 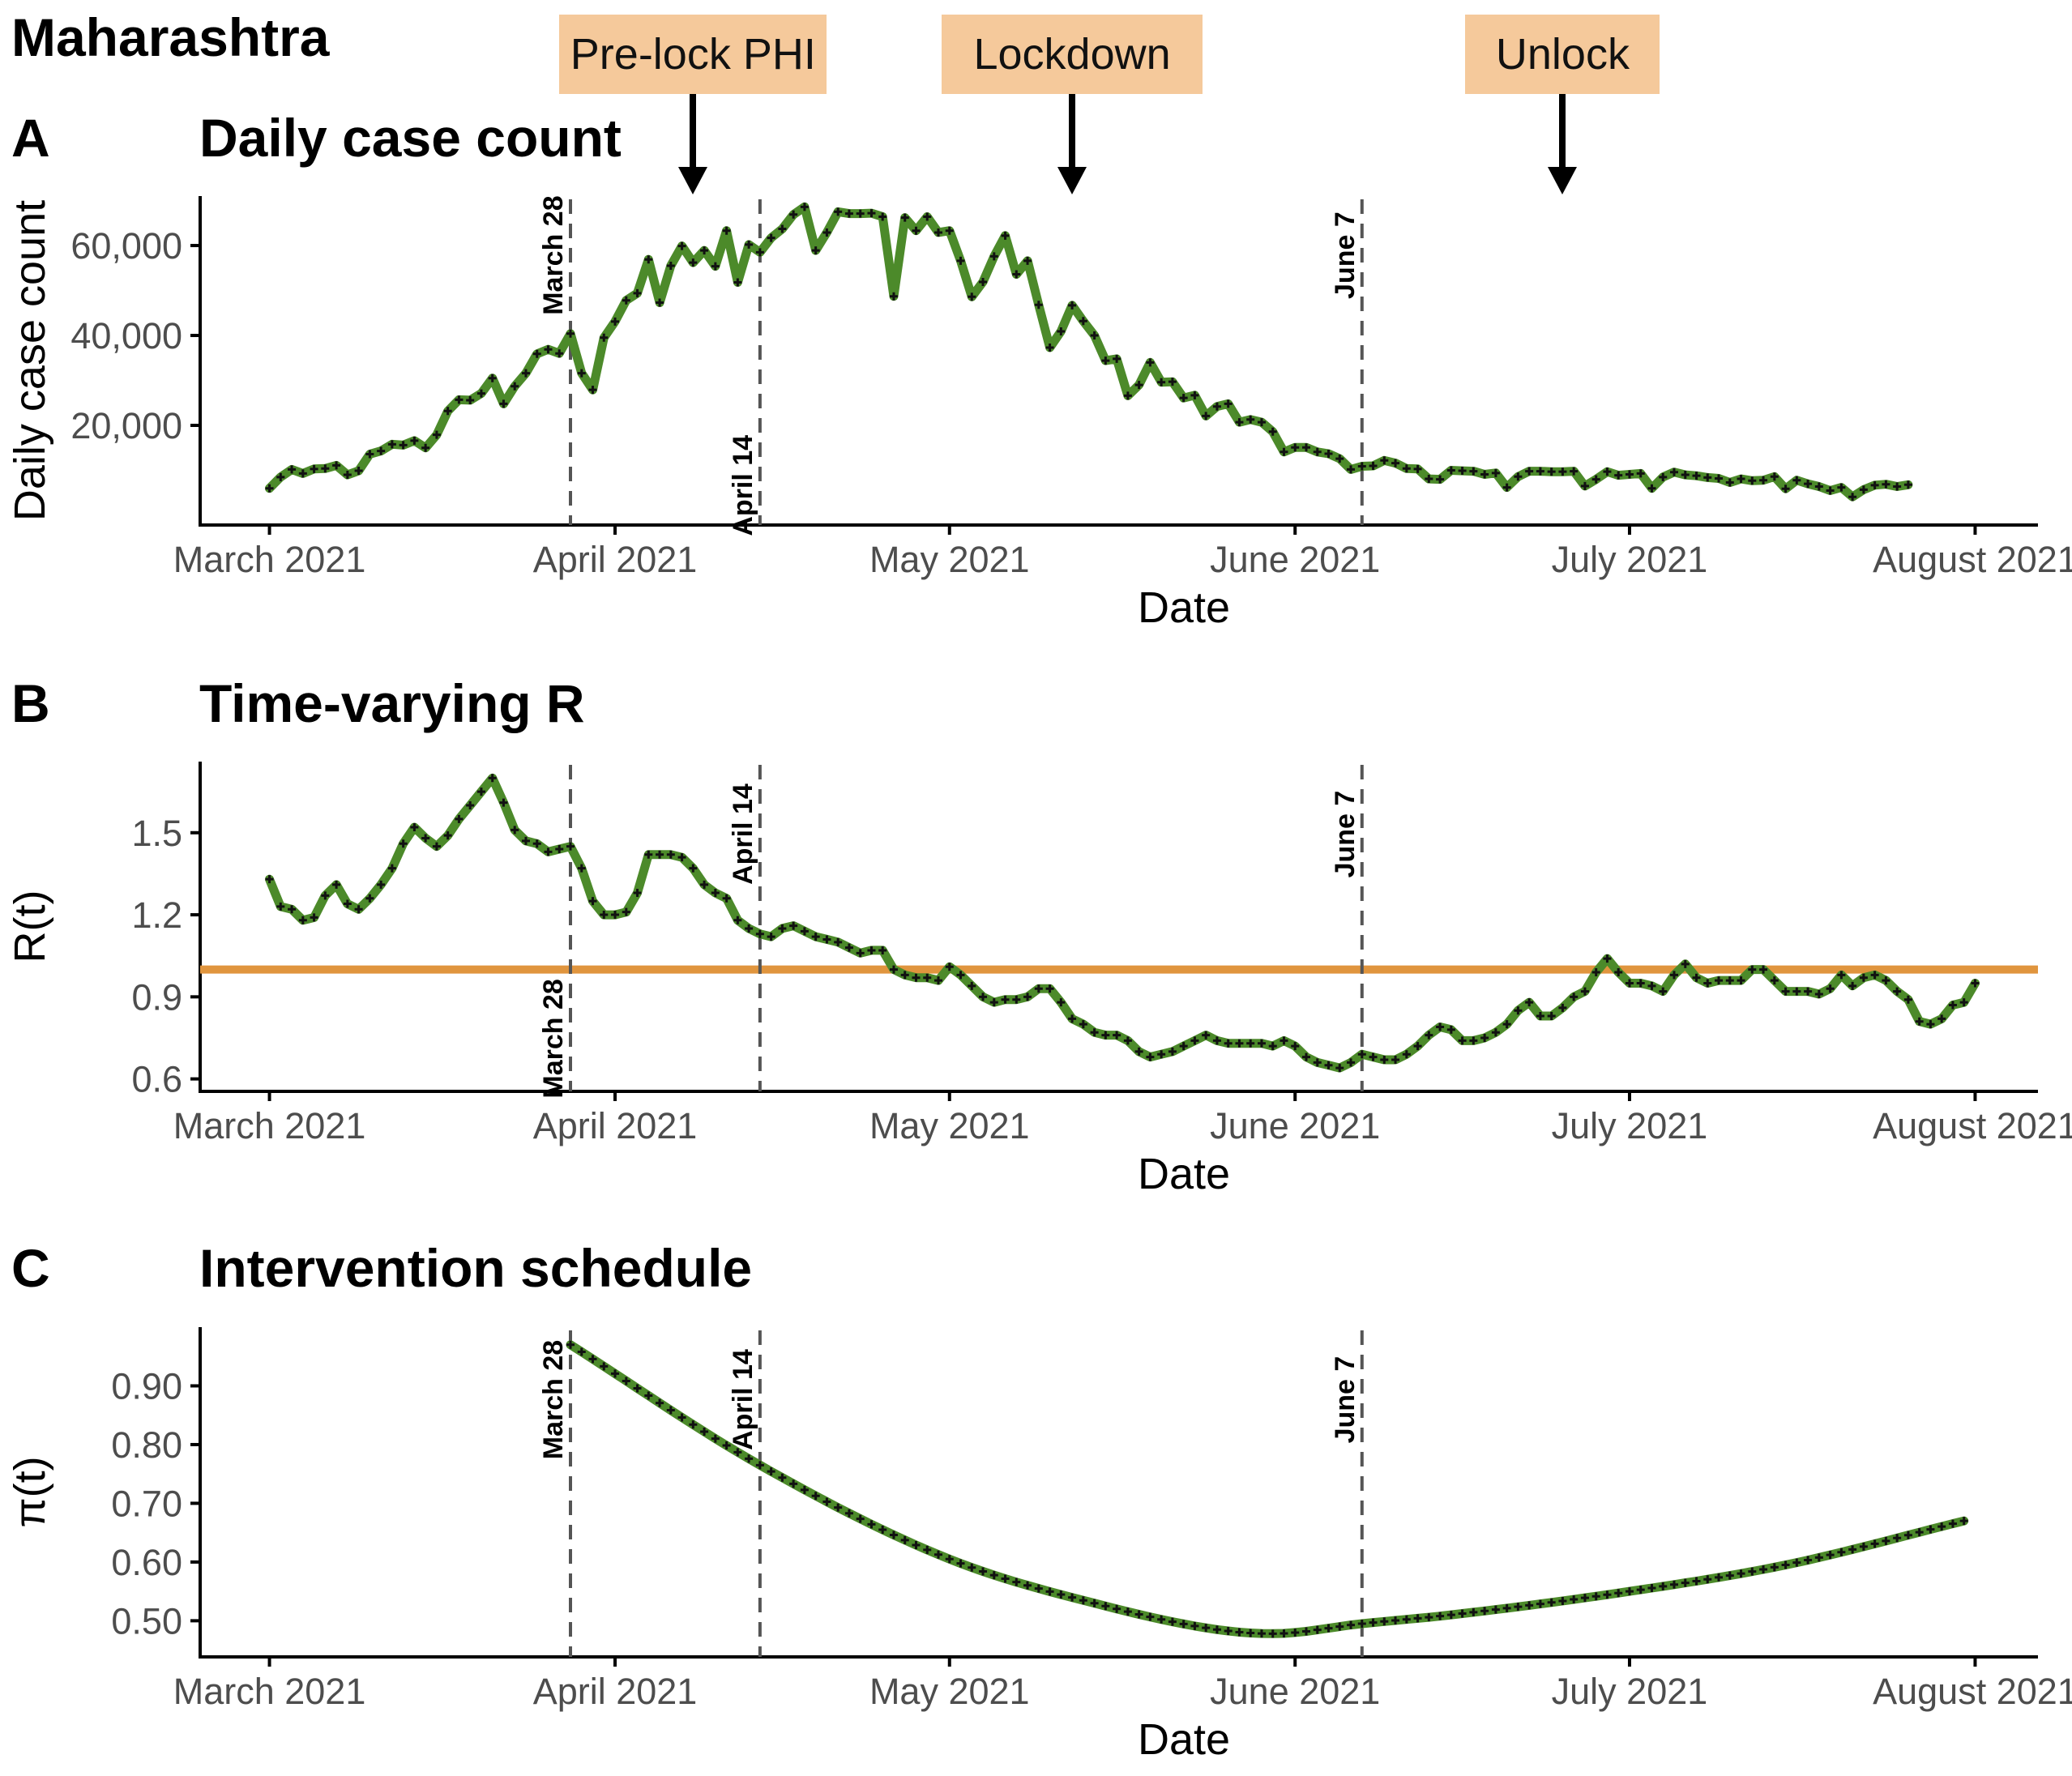 What do you see at coordinates (126, 426) in the screenshot?
I see `y-tick-label: 20,000` at bounding box center [126, 426].